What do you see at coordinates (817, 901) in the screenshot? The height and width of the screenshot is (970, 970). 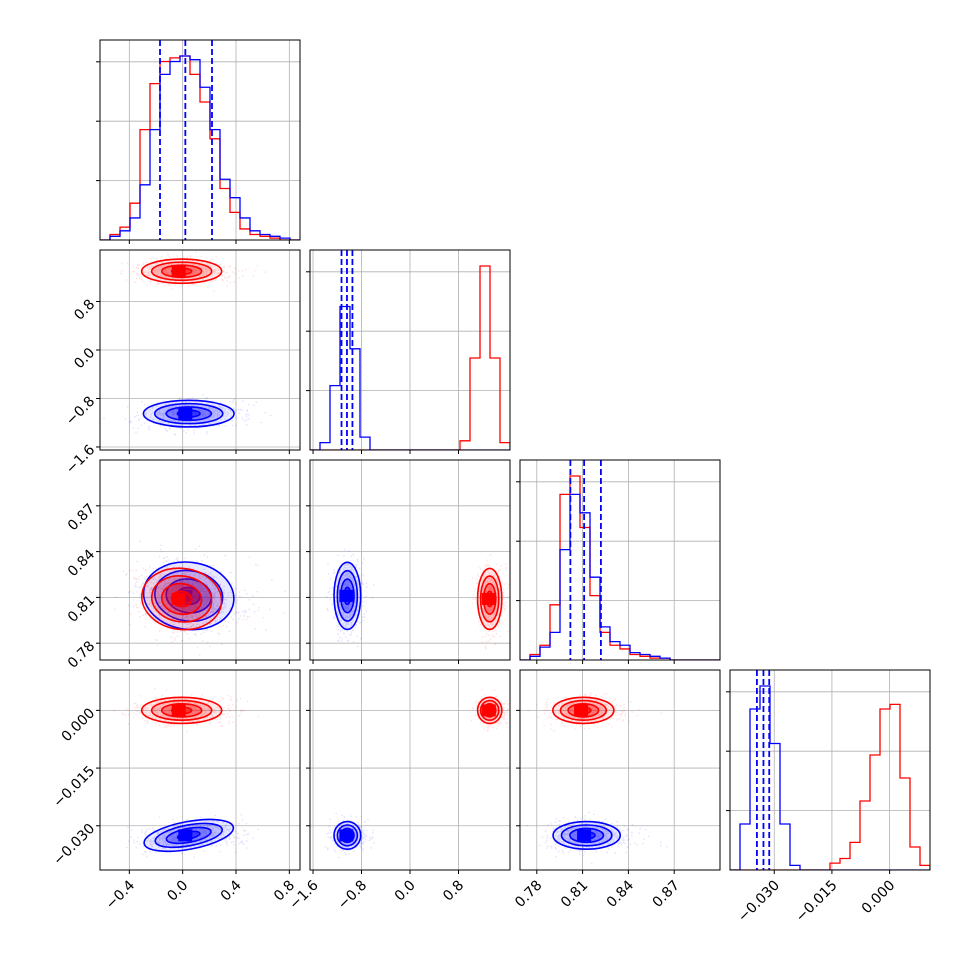 I see `x-tick-label-3-1: −0.015` at bounding box center [817, 901].